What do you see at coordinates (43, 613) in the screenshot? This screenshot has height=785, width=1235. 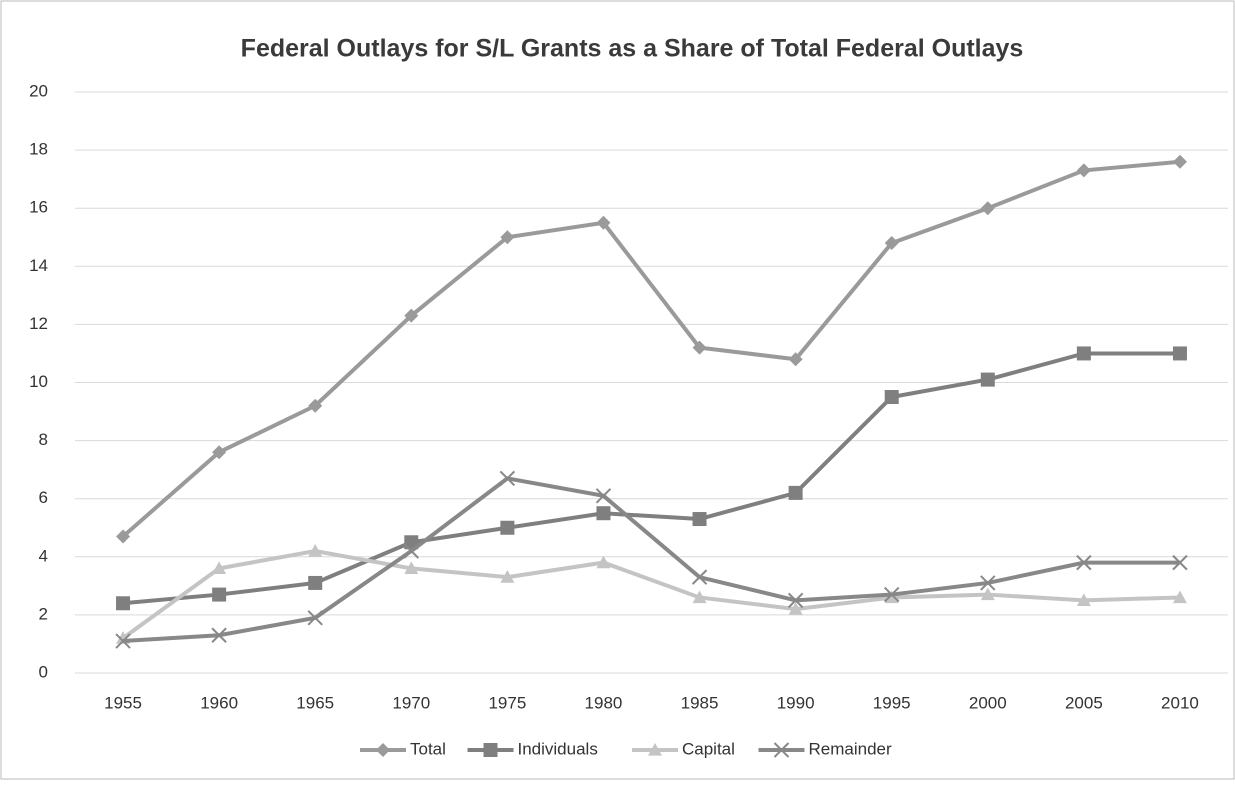 I see `y-tick-label: 2` at bounding box center [43, 613].